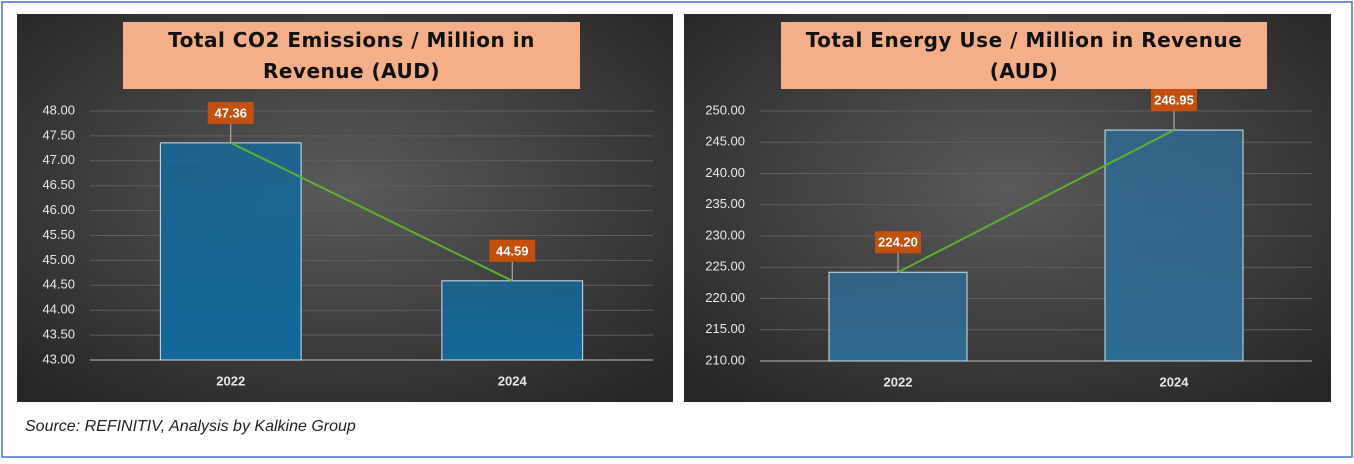  I want to click on y-tick-label: 43.00, so click(58, 358).